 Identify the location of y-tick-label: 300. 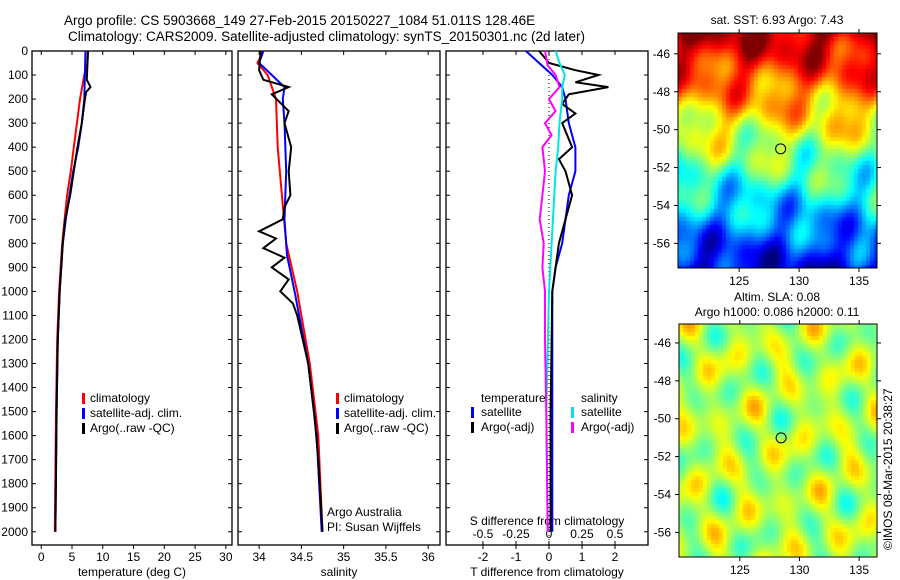
(18, 123).